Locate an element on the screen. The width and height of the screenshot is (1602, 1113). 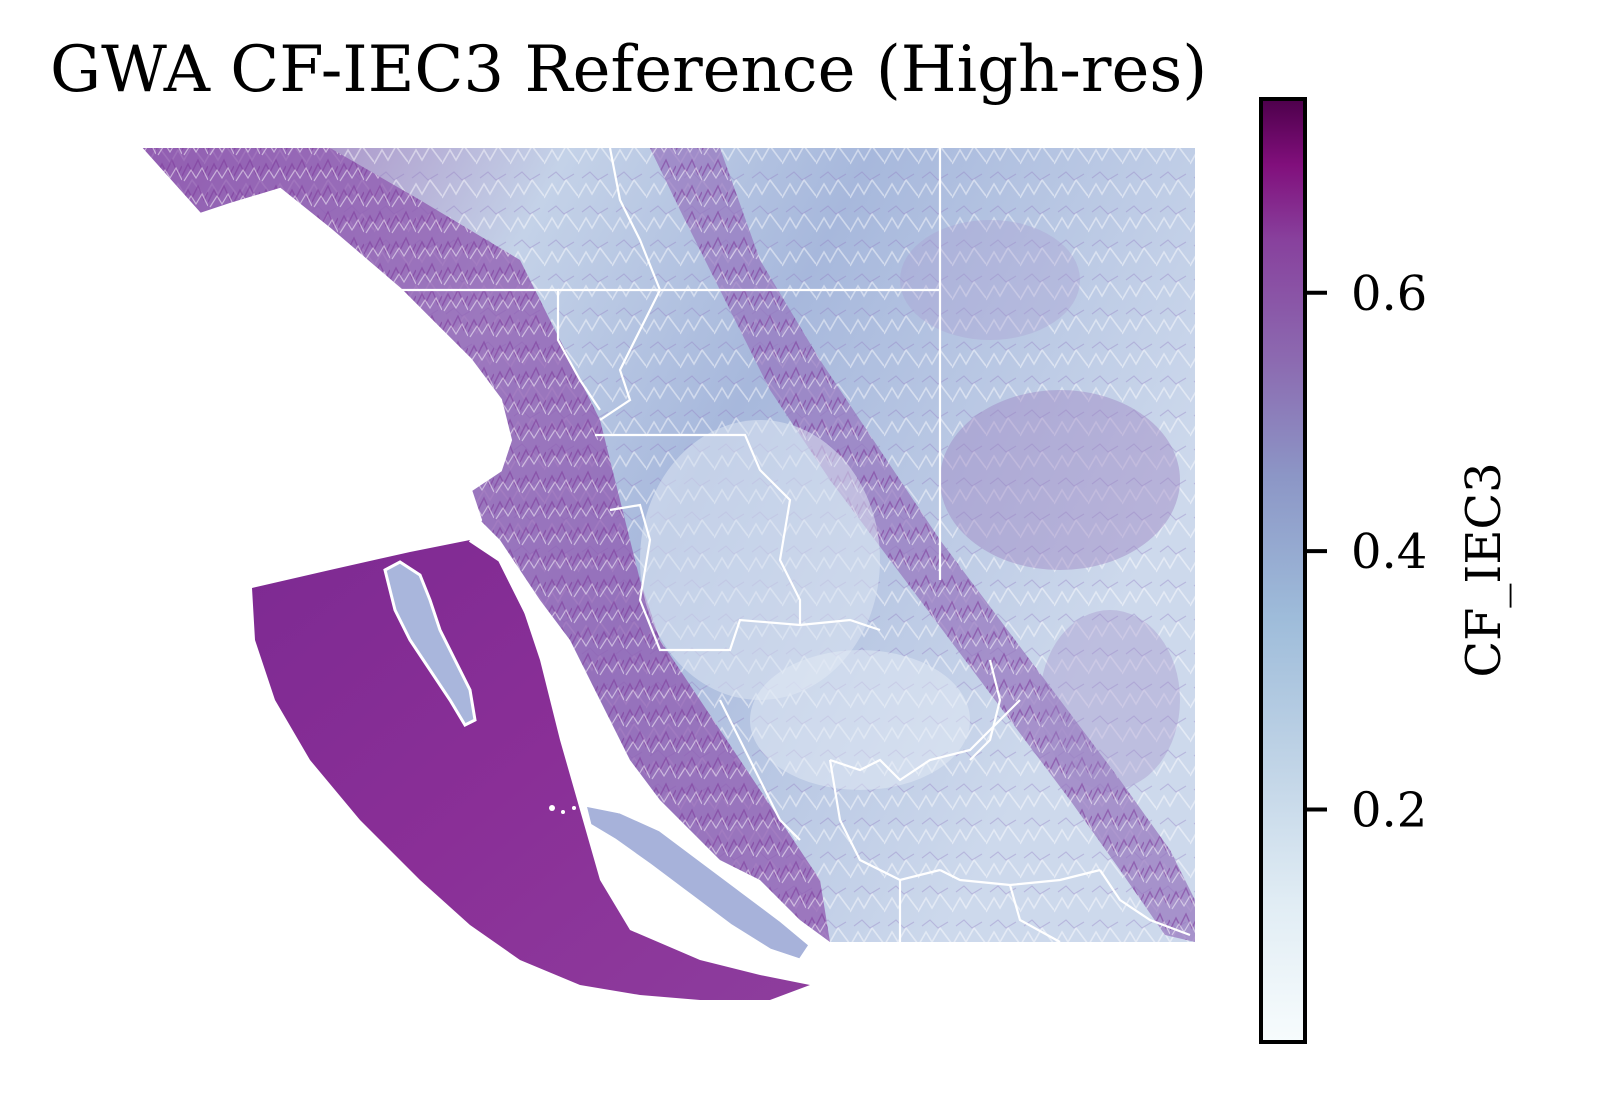
colorbar-tick-label: 0.2 is located at coordinates (1389, 810).